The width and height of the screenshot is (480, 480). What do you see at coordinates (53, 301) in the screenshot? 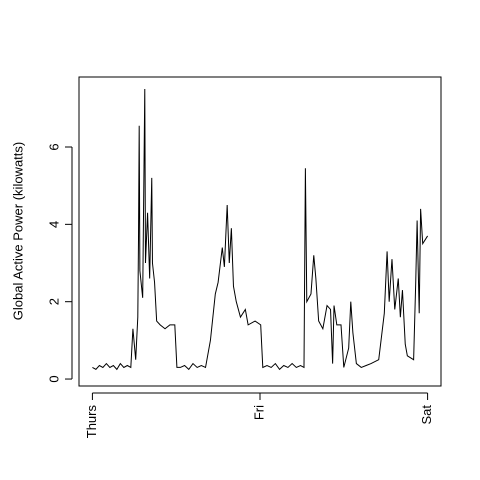
I see `y-tick-label: 2` at bounding box center [53, 301].